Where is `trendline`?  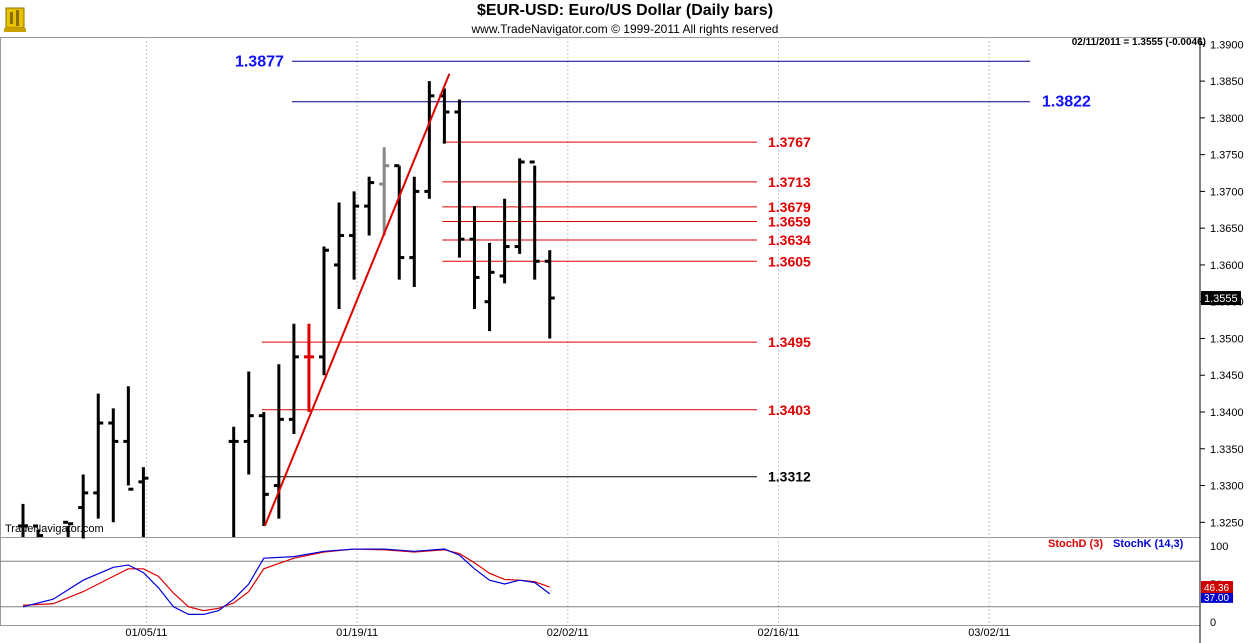
trendline is located at coordinates (357, 300).